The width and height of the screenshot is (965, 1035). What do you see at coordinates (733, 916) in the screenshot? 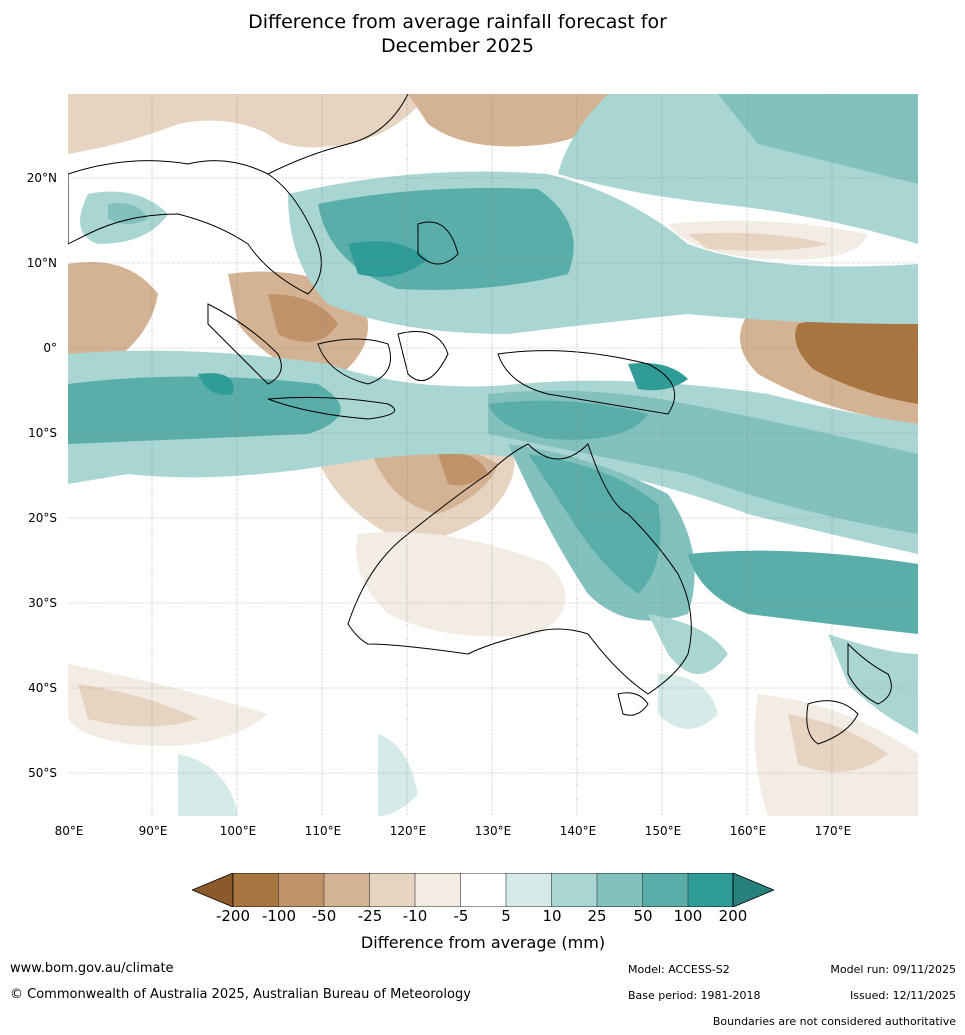
I see `colorbar-tick: 200` at bounding box center [733, 916].